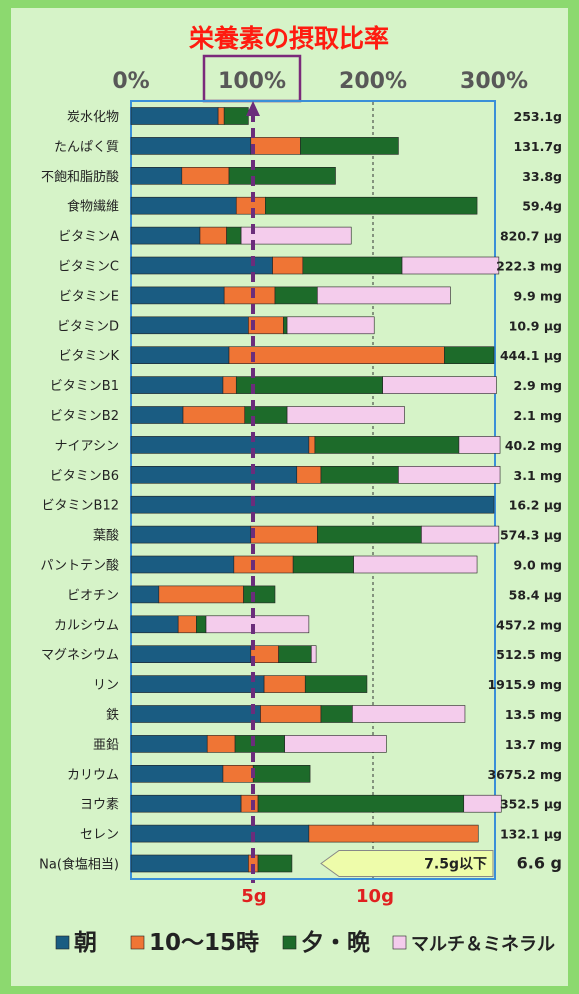  I want to click on legend-label: 夕・晩, so click(335, 942).